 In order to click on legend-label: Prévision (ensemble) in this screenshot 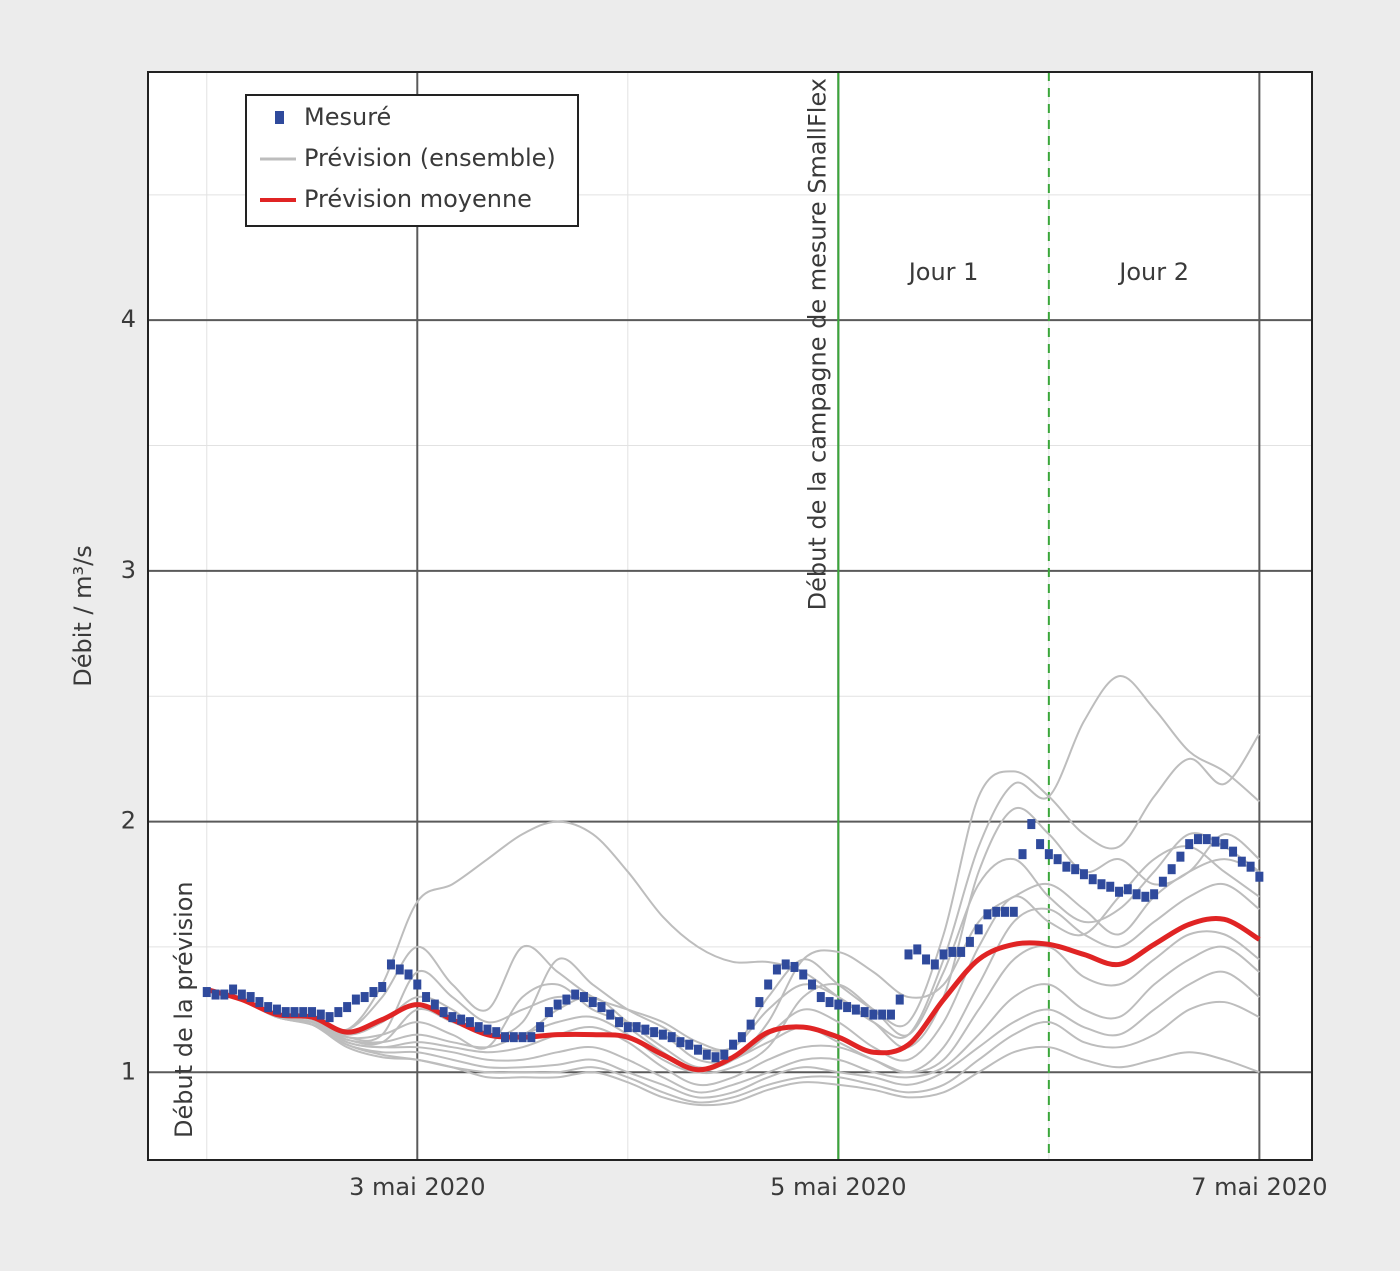, I will do `click(430, 158)`.